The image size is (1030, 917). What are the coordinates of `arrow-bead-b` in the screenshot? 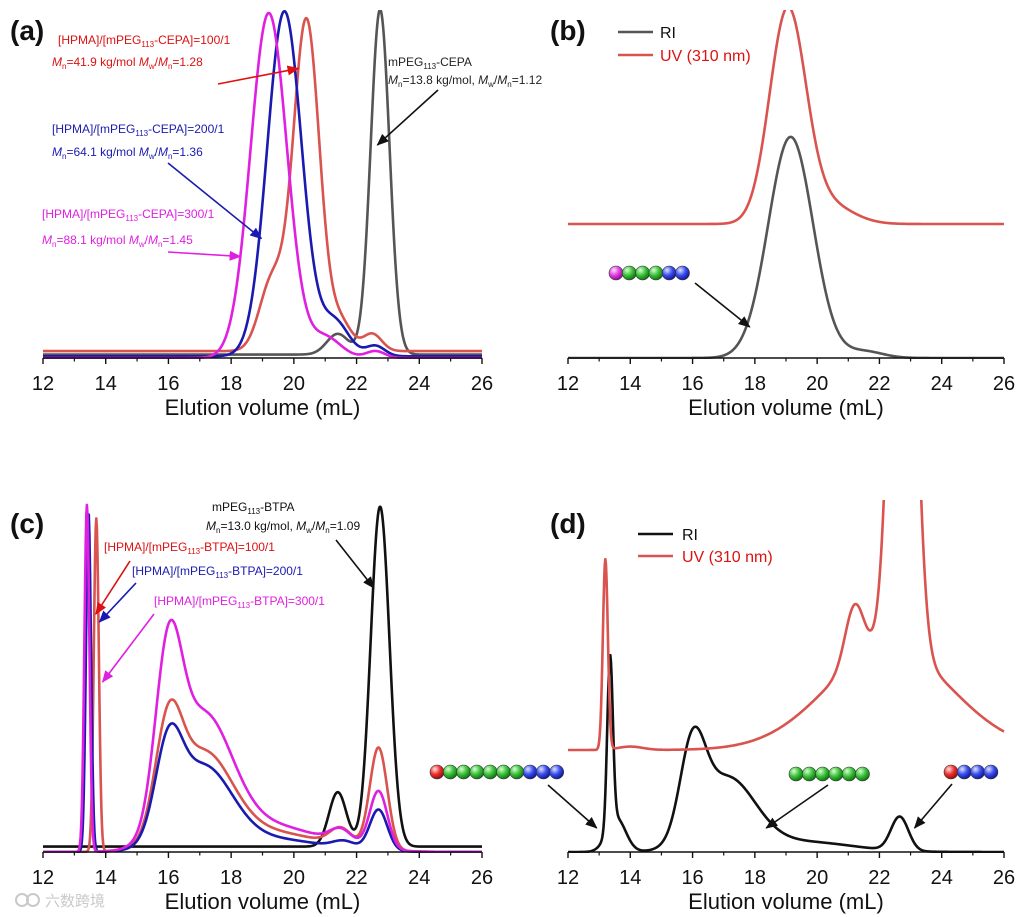 It's located at (722, 305).